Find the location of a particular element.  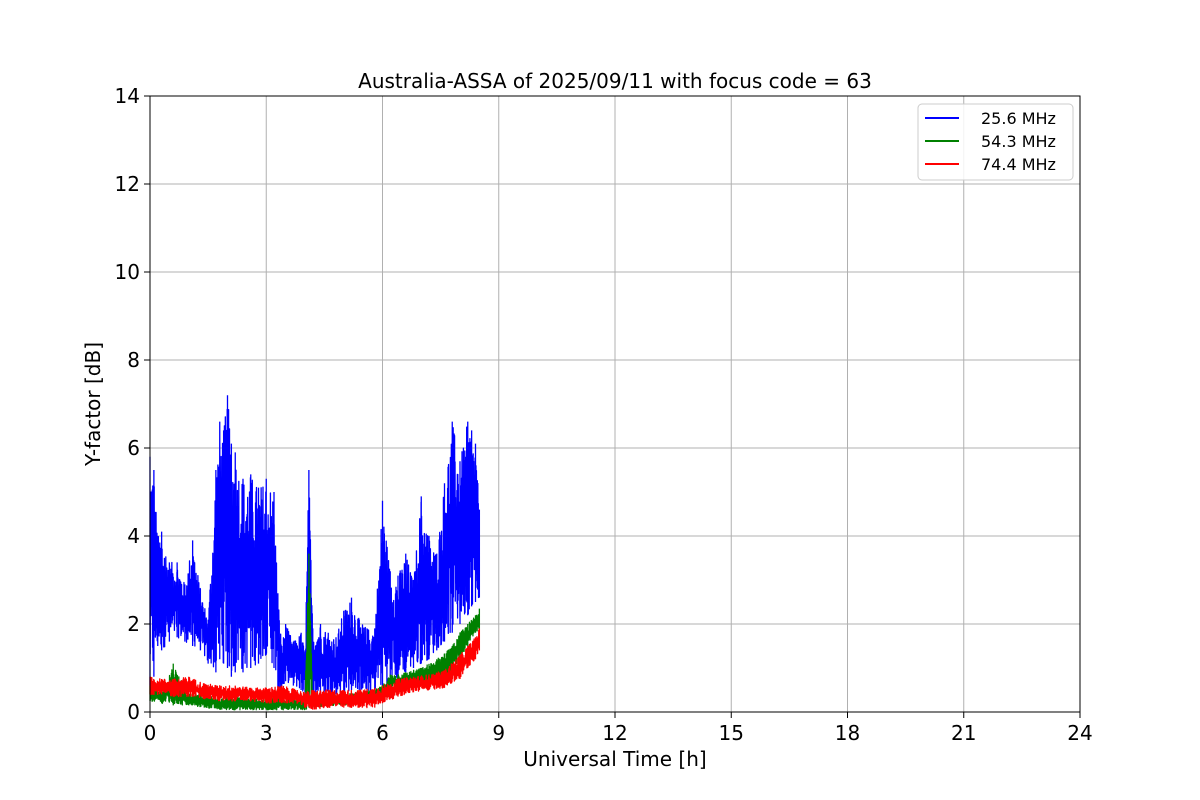

x-tick-label: 0 is located at coordinates (150, 733).